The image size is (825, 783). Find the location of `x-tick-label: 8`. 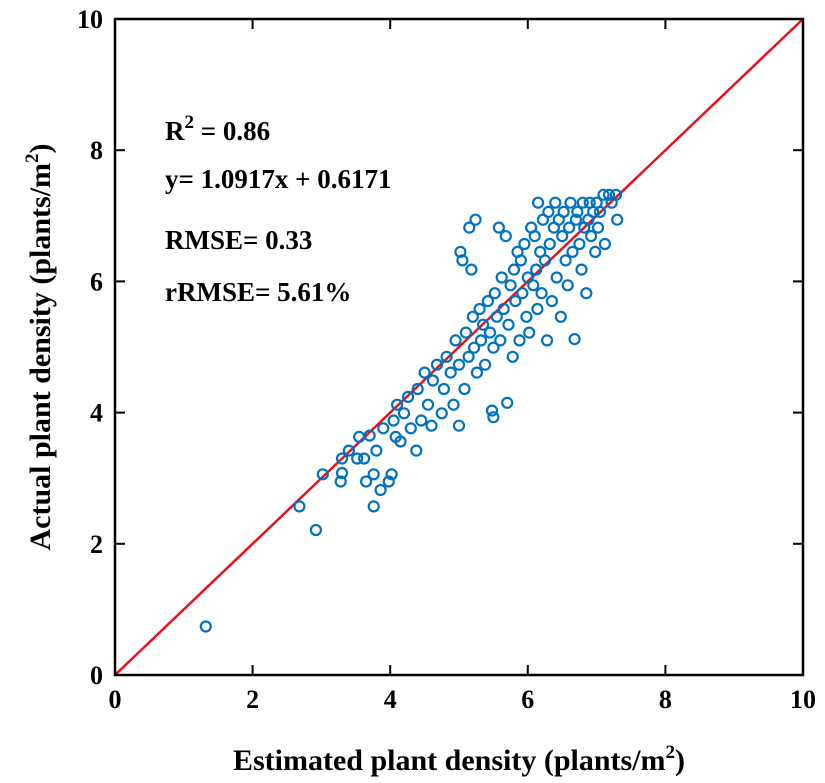

x-tick-label: 8 is located at coordinates (665, 699).